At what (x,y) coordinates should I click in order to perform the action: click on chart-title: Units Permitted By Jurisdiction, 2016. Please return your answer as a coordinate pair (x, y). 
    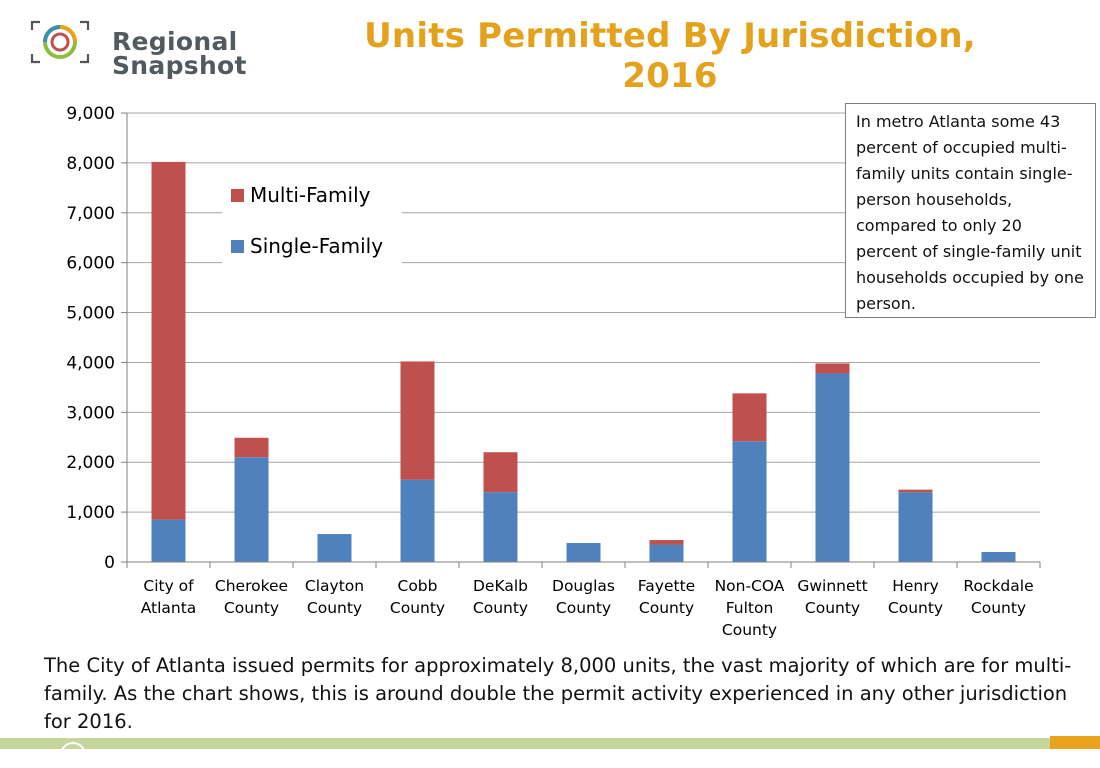
    Looking at the image, I should click on (670, 56).